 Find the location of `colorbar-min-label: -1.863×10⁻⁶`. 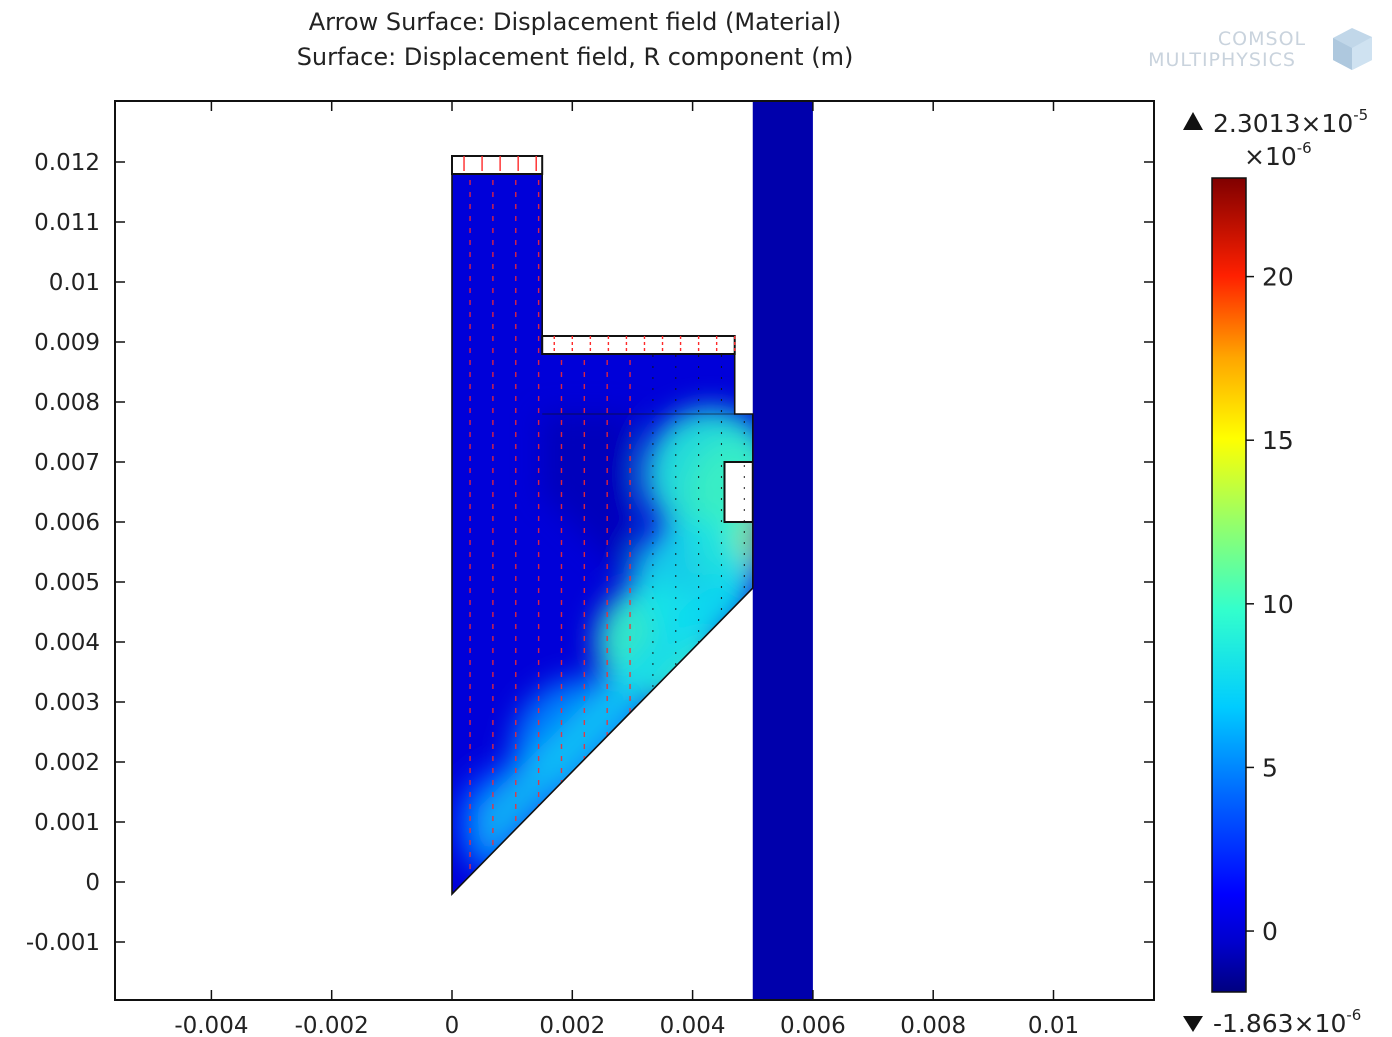

colorbar-min-label: -1.863×10⁻⁶ is located at coordinates (1287, 1021).